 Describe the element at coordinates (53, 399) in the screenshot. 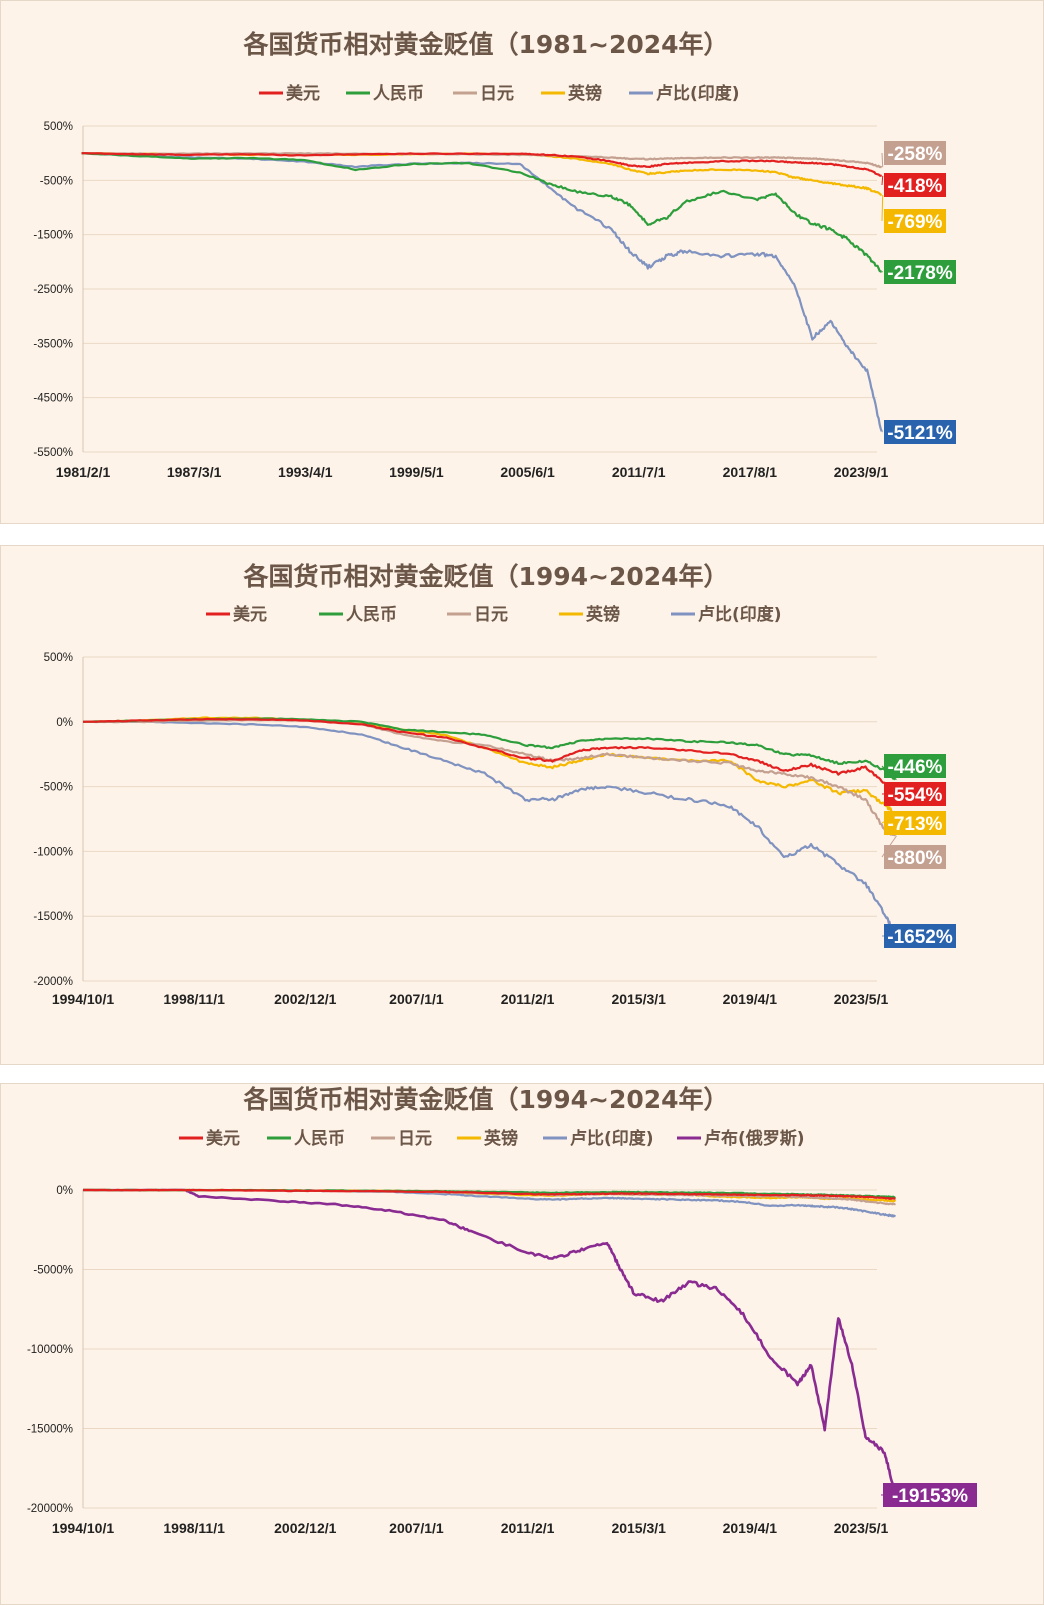

I see `y-tick-label: -4500%` at that location.